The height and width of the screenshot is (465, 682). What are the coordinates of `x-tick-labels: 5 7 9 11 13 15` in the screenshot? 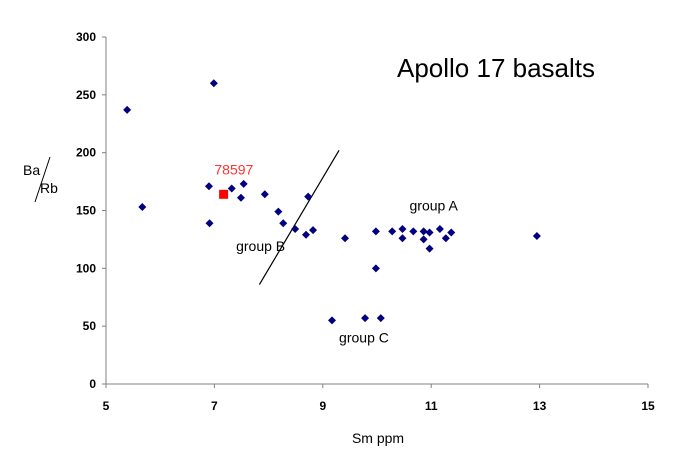 It's located at (379, 406).